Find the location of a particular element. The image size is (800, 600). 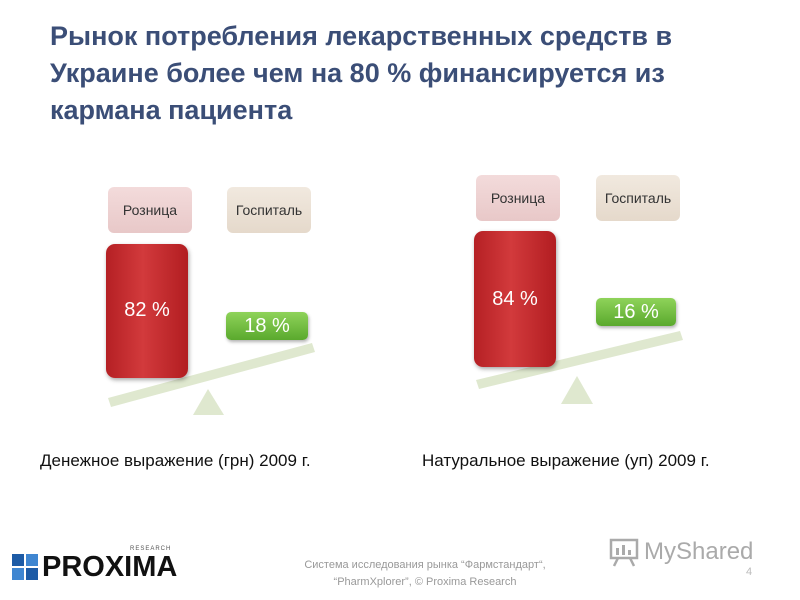

left-retail-value: 82 % is located at coordinates (147, 310).